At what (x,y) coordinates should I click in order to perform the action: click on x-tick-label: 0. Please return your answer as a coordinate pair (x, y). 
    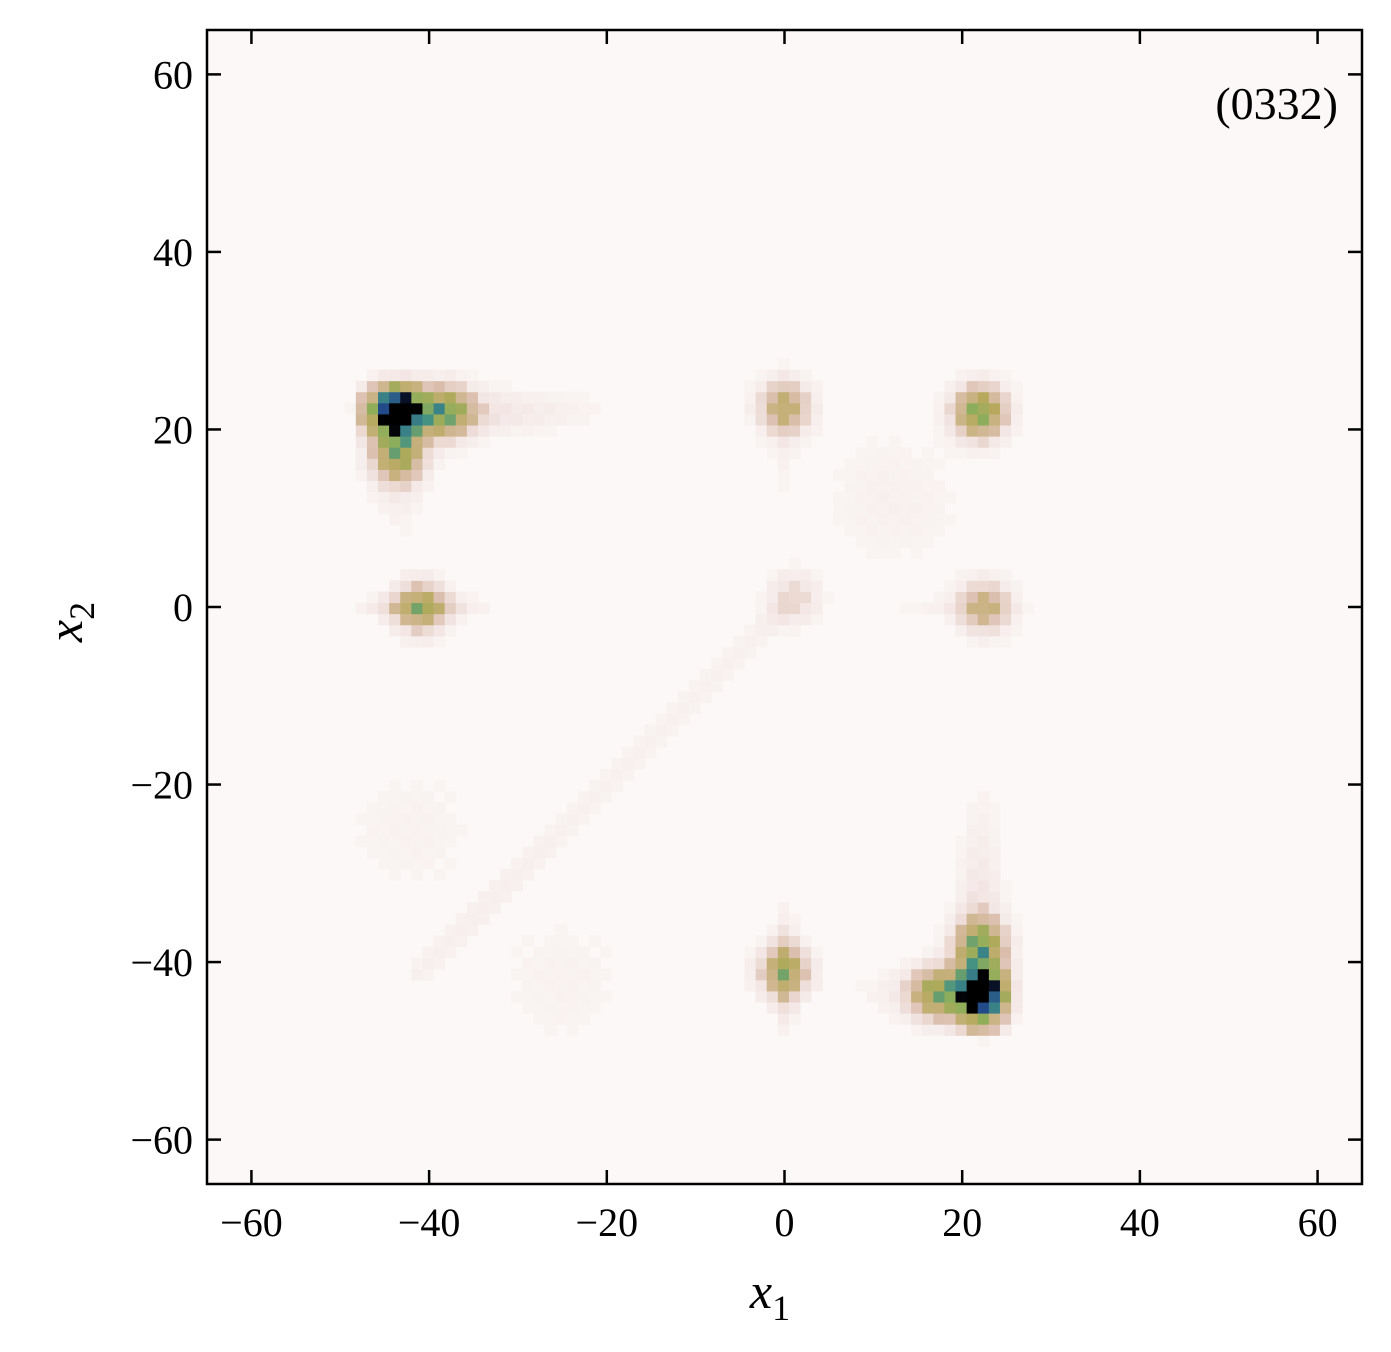
    Looking at the image, I should click on (785, 1222).